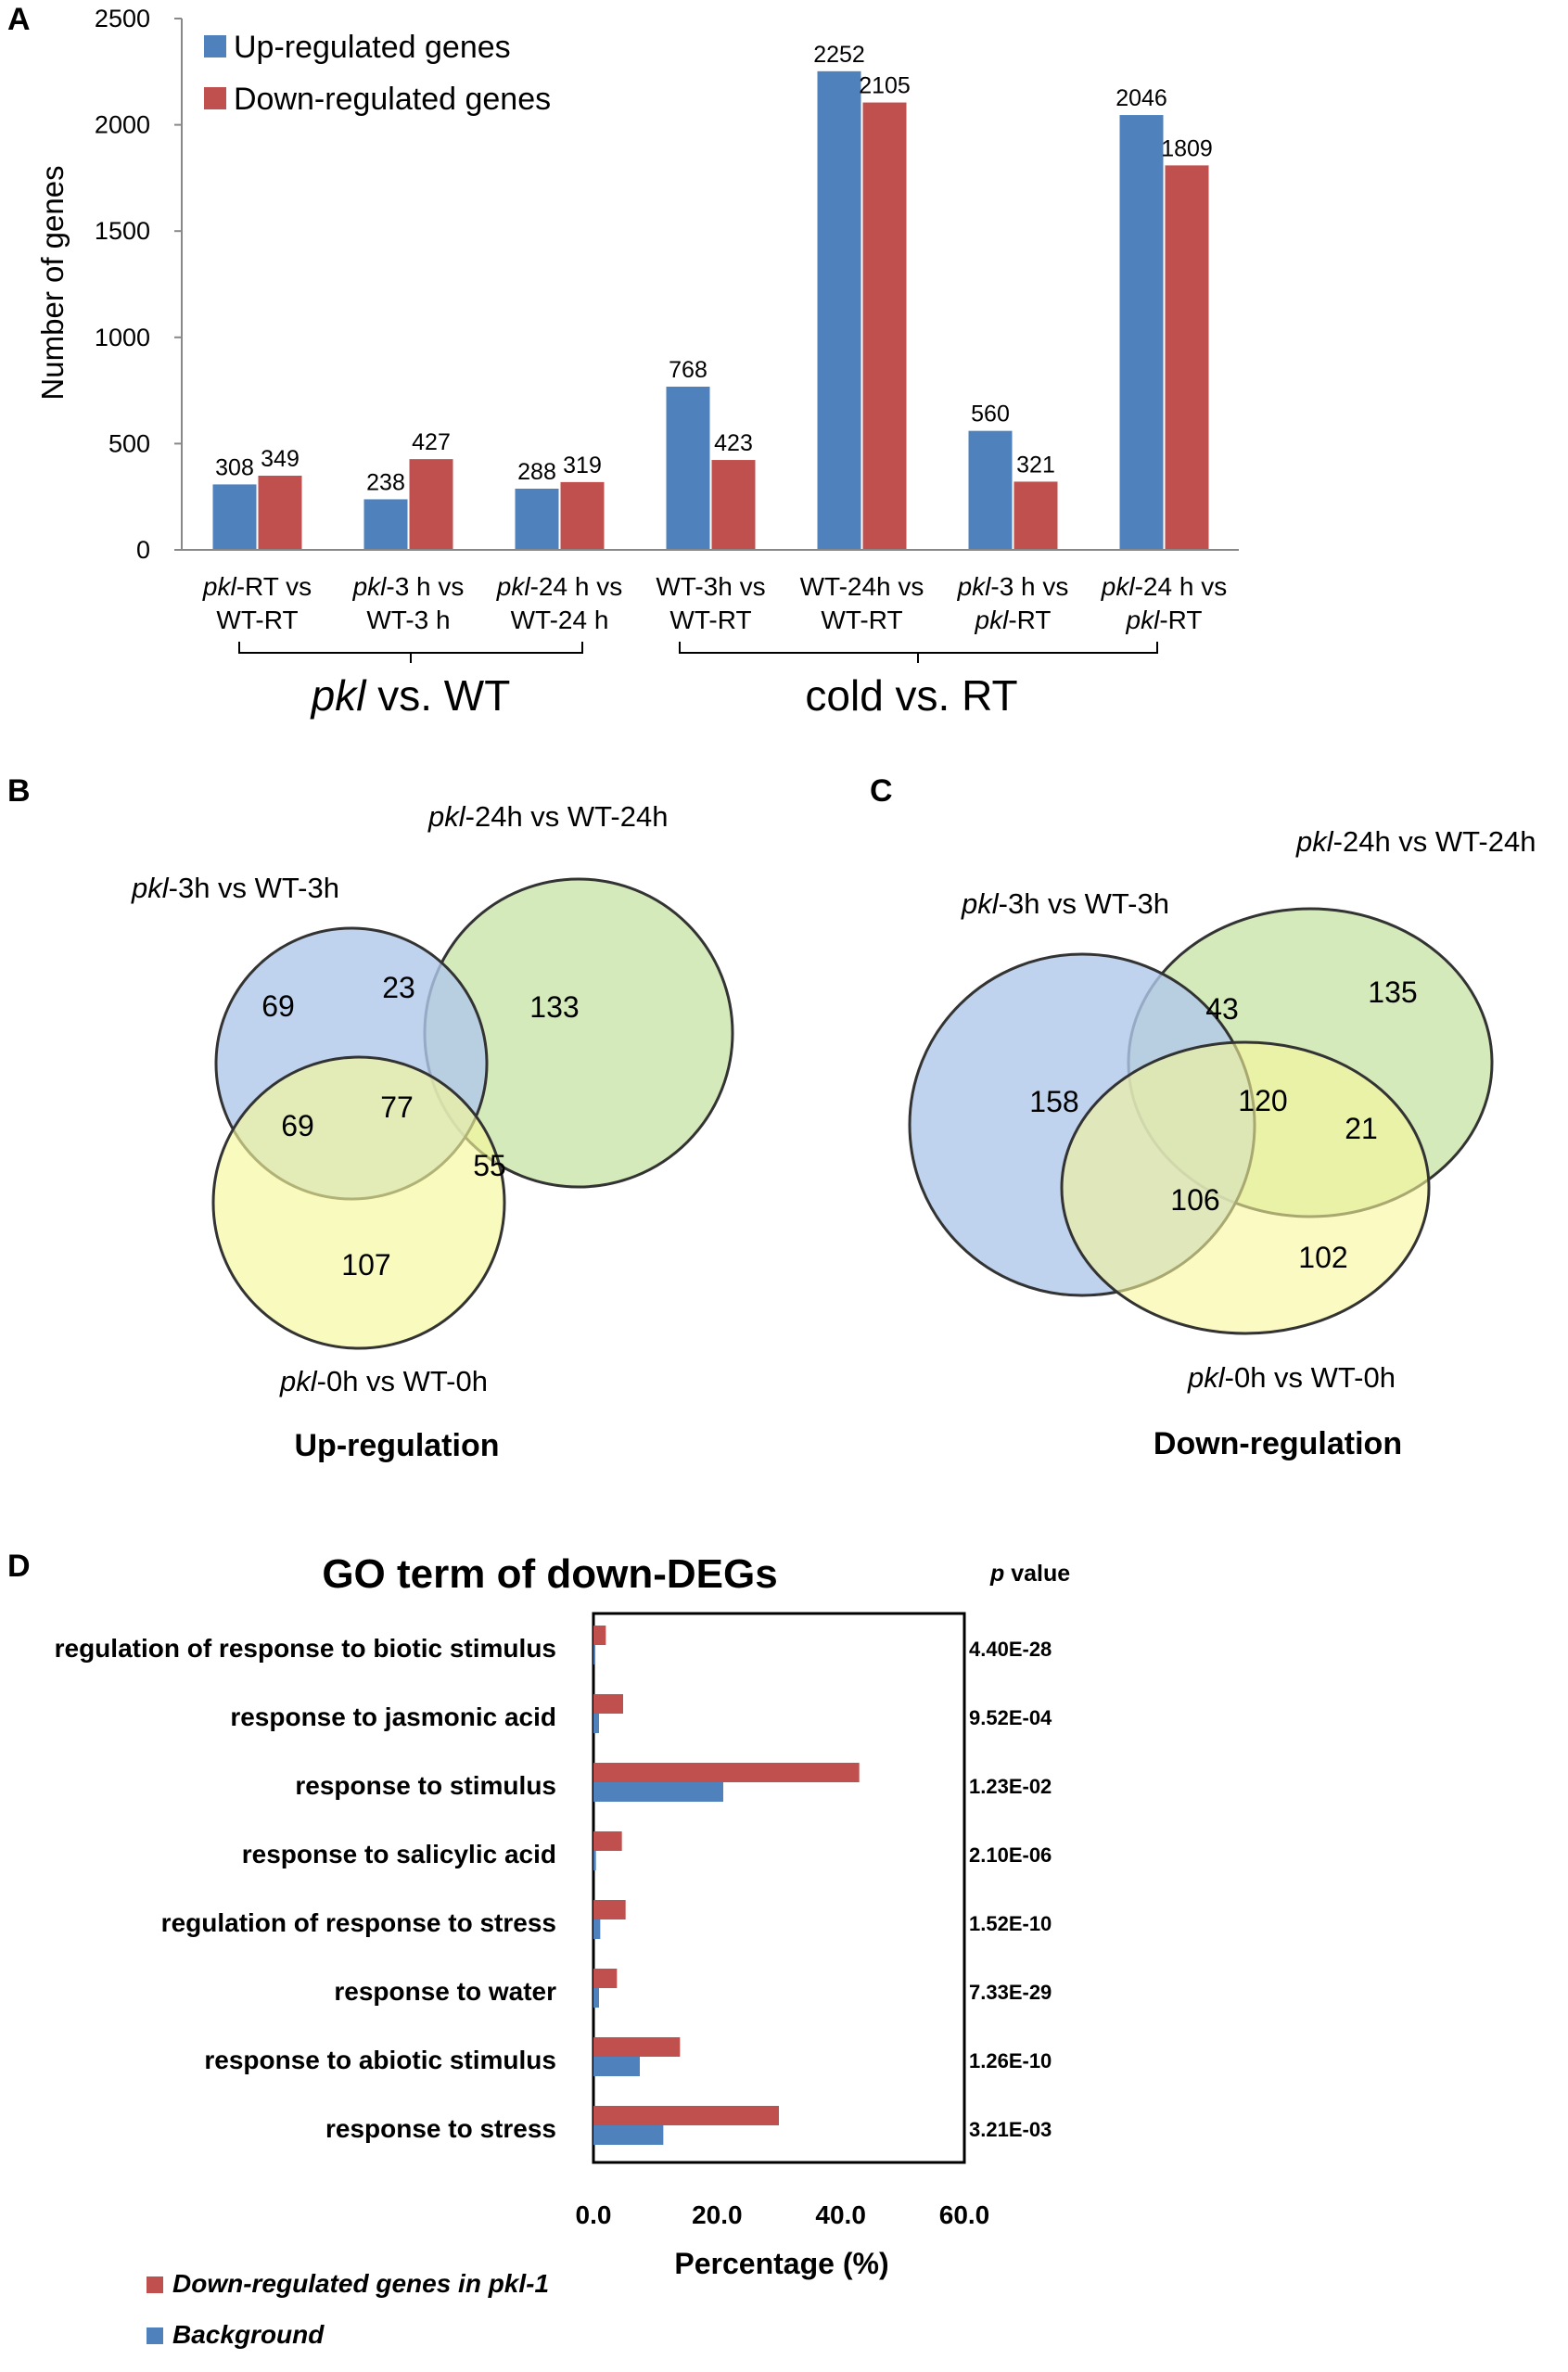 This screenshot has width=1568, height=2372. I want to click on legend-up-swatch, so click(215, 46).